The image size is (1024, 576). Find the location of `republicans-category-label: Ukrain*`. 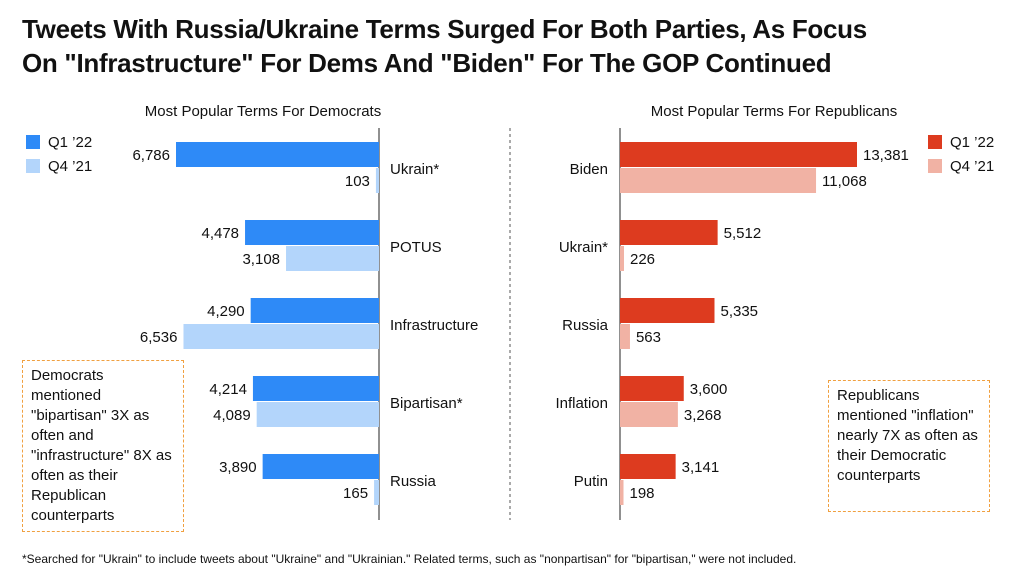

republicans-category-label: Ukrain* is located at coordinates (583, 247).